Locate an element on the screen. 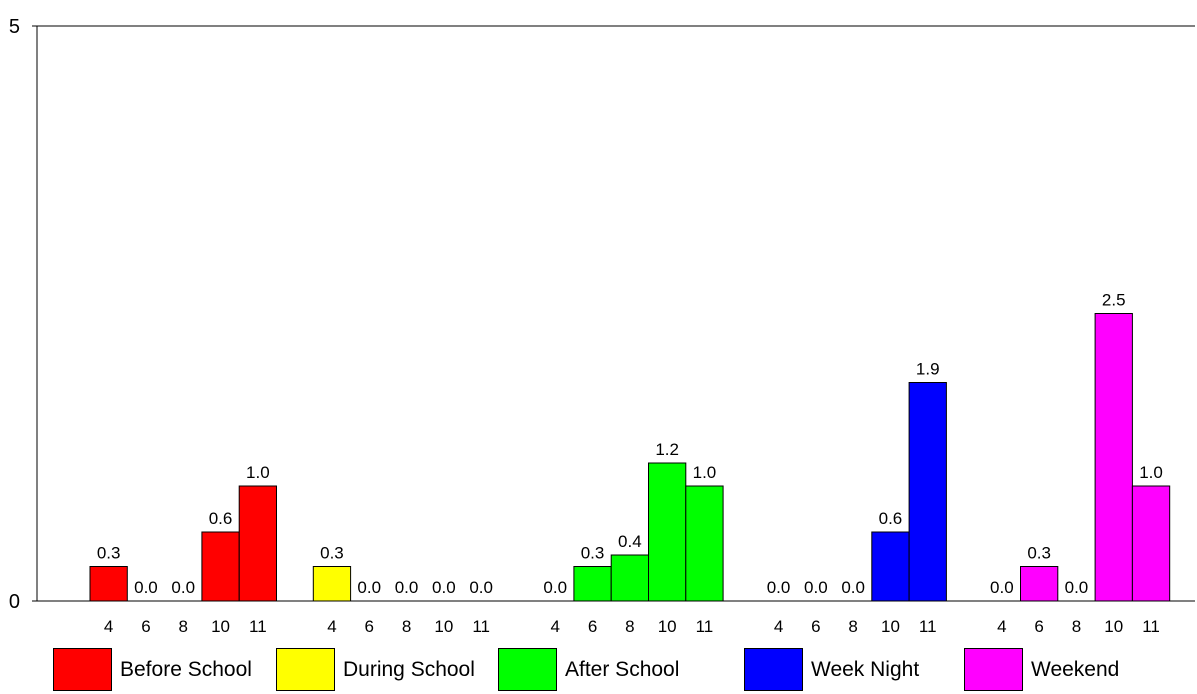 Image resolution: width=1197 pixels, height=694 pixels. data-label: 1.2 is located at coordinates (667, 449).